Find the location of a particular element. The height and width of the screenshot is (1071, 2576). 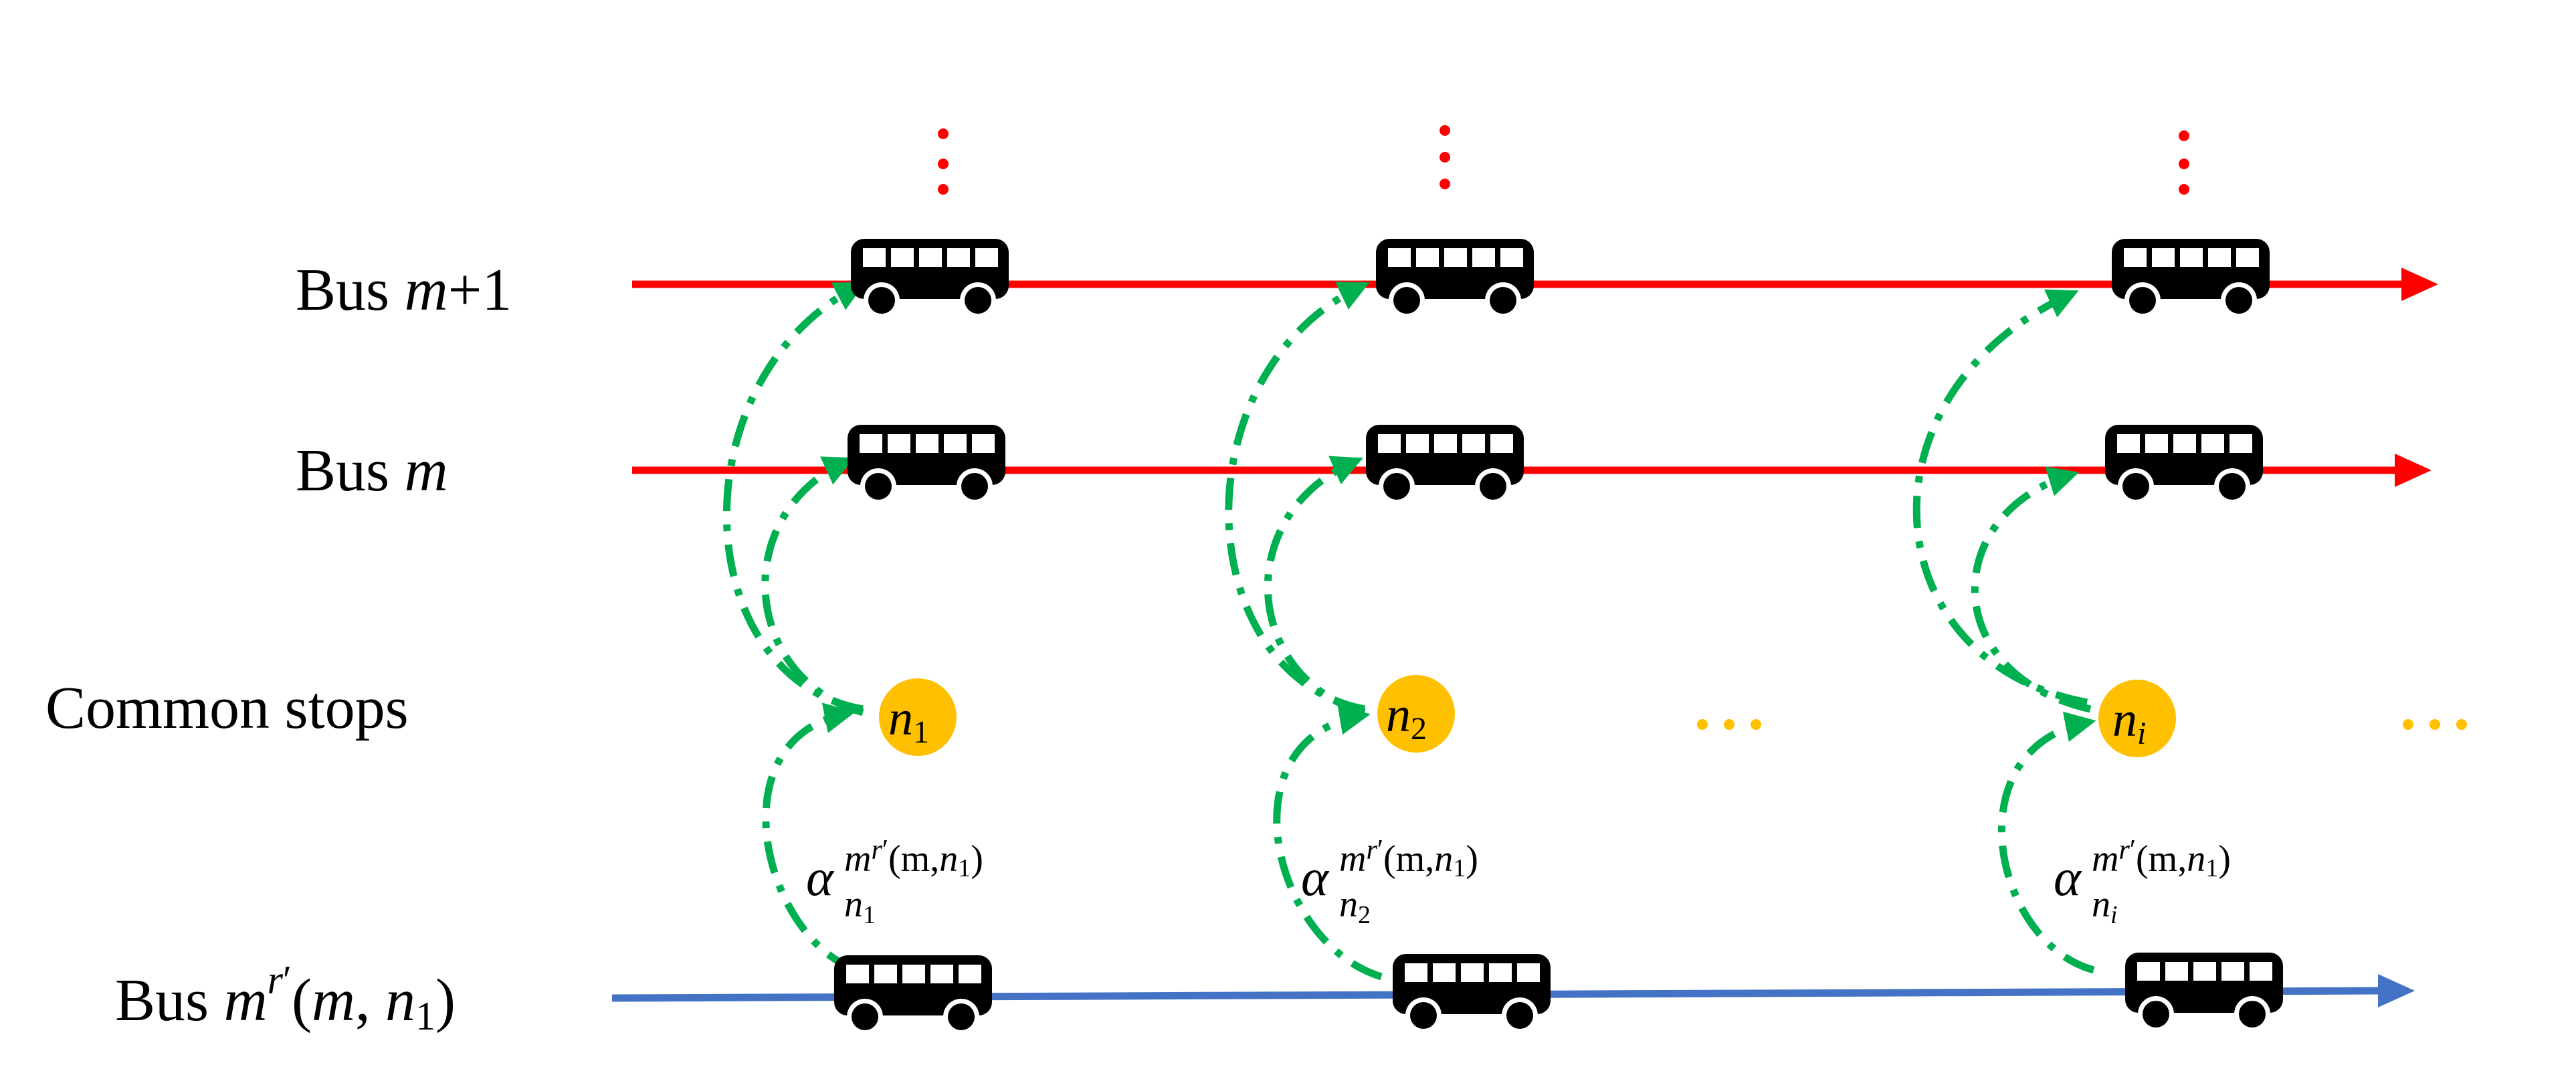

horizontal-ellipsis is located at coordinates (2082, 724).